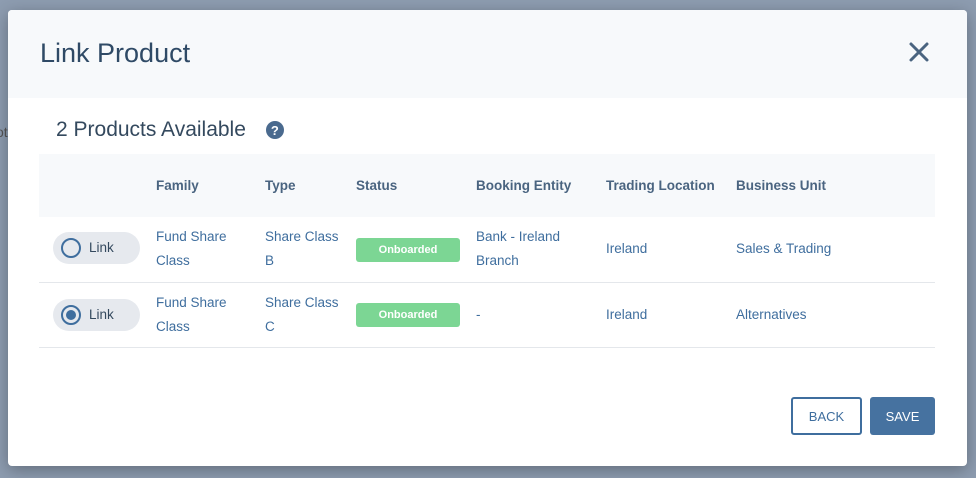 This screenshot has height=478, width=976. I want to click on business-unit-cell: Alternatives, so click(835, 315).